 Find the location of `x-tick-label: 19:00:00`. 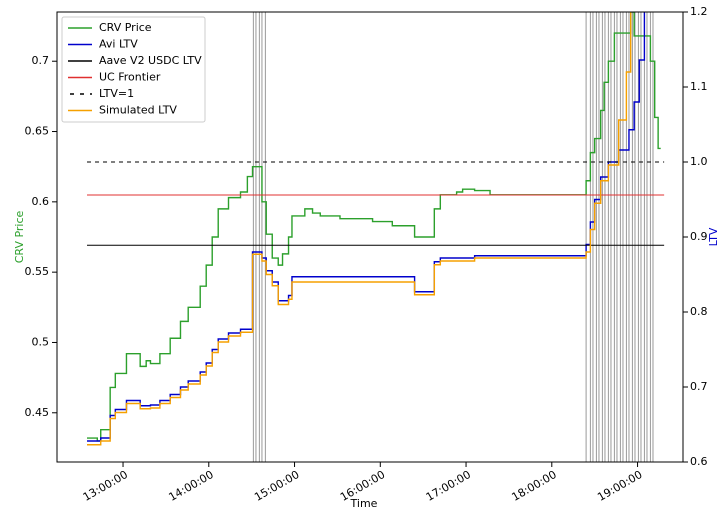

x-tick-label: 19:00:00 is located at coordinates (619, 486).